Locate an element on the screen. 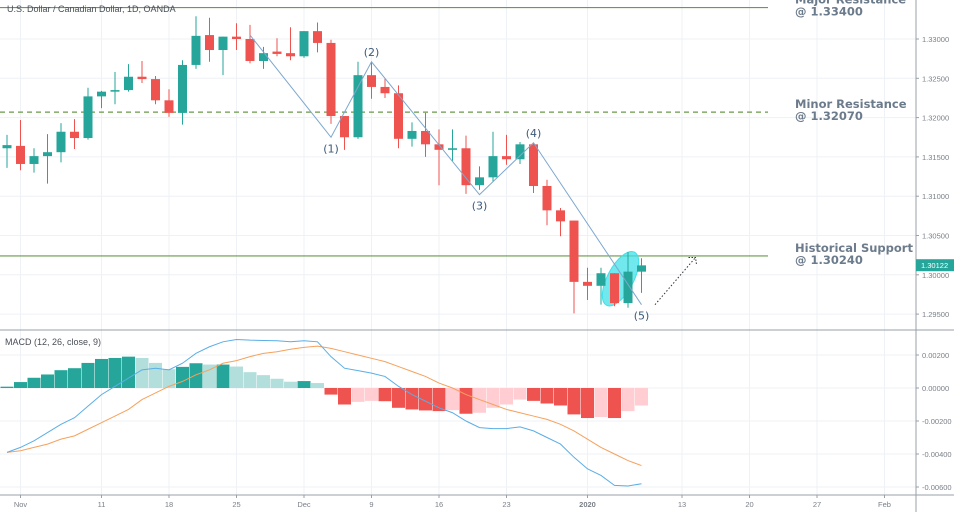 The image size is (954, 512). macd-tick-label: 0.00000 is located at coordinates (935, 388).